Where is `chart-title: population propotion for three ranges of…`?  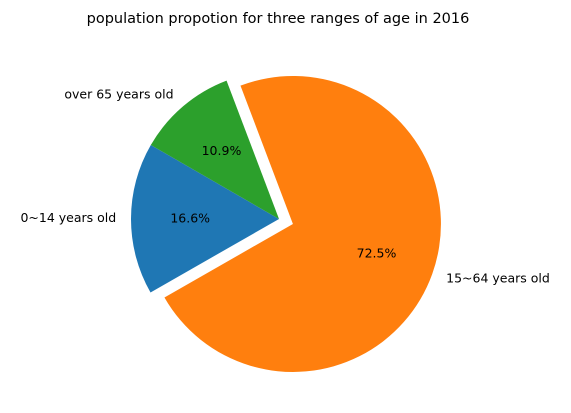 chart-title: population propotion for three ranges of… is located at coordinates (278, 19).